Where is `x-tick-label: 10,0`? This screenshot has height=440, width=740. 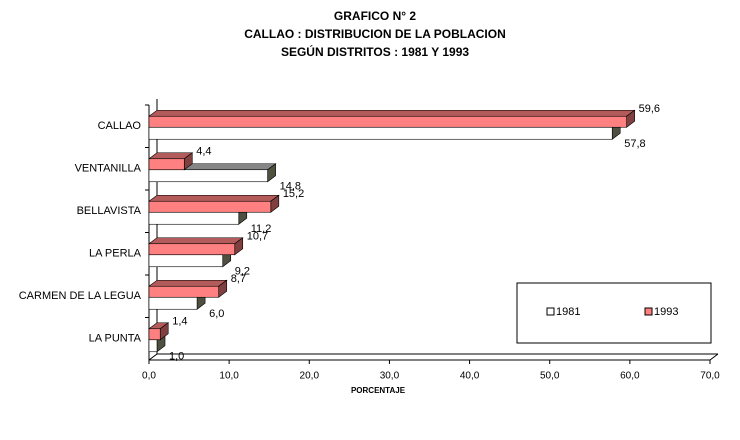
x-tick-label: 10,0 is located at coordinates (229, 376).